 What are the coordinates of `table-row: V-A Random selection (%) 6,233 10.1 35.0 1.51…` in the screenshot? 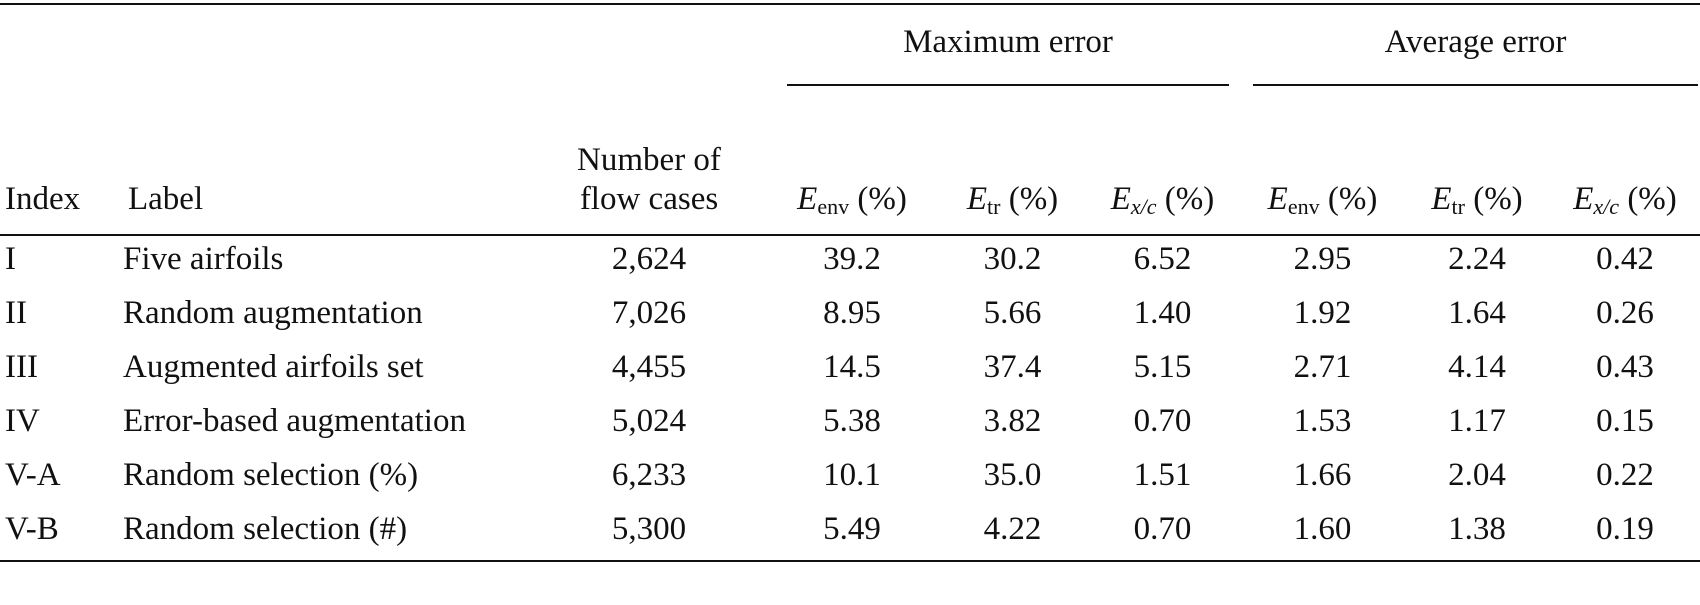 It's located at (850, 479).